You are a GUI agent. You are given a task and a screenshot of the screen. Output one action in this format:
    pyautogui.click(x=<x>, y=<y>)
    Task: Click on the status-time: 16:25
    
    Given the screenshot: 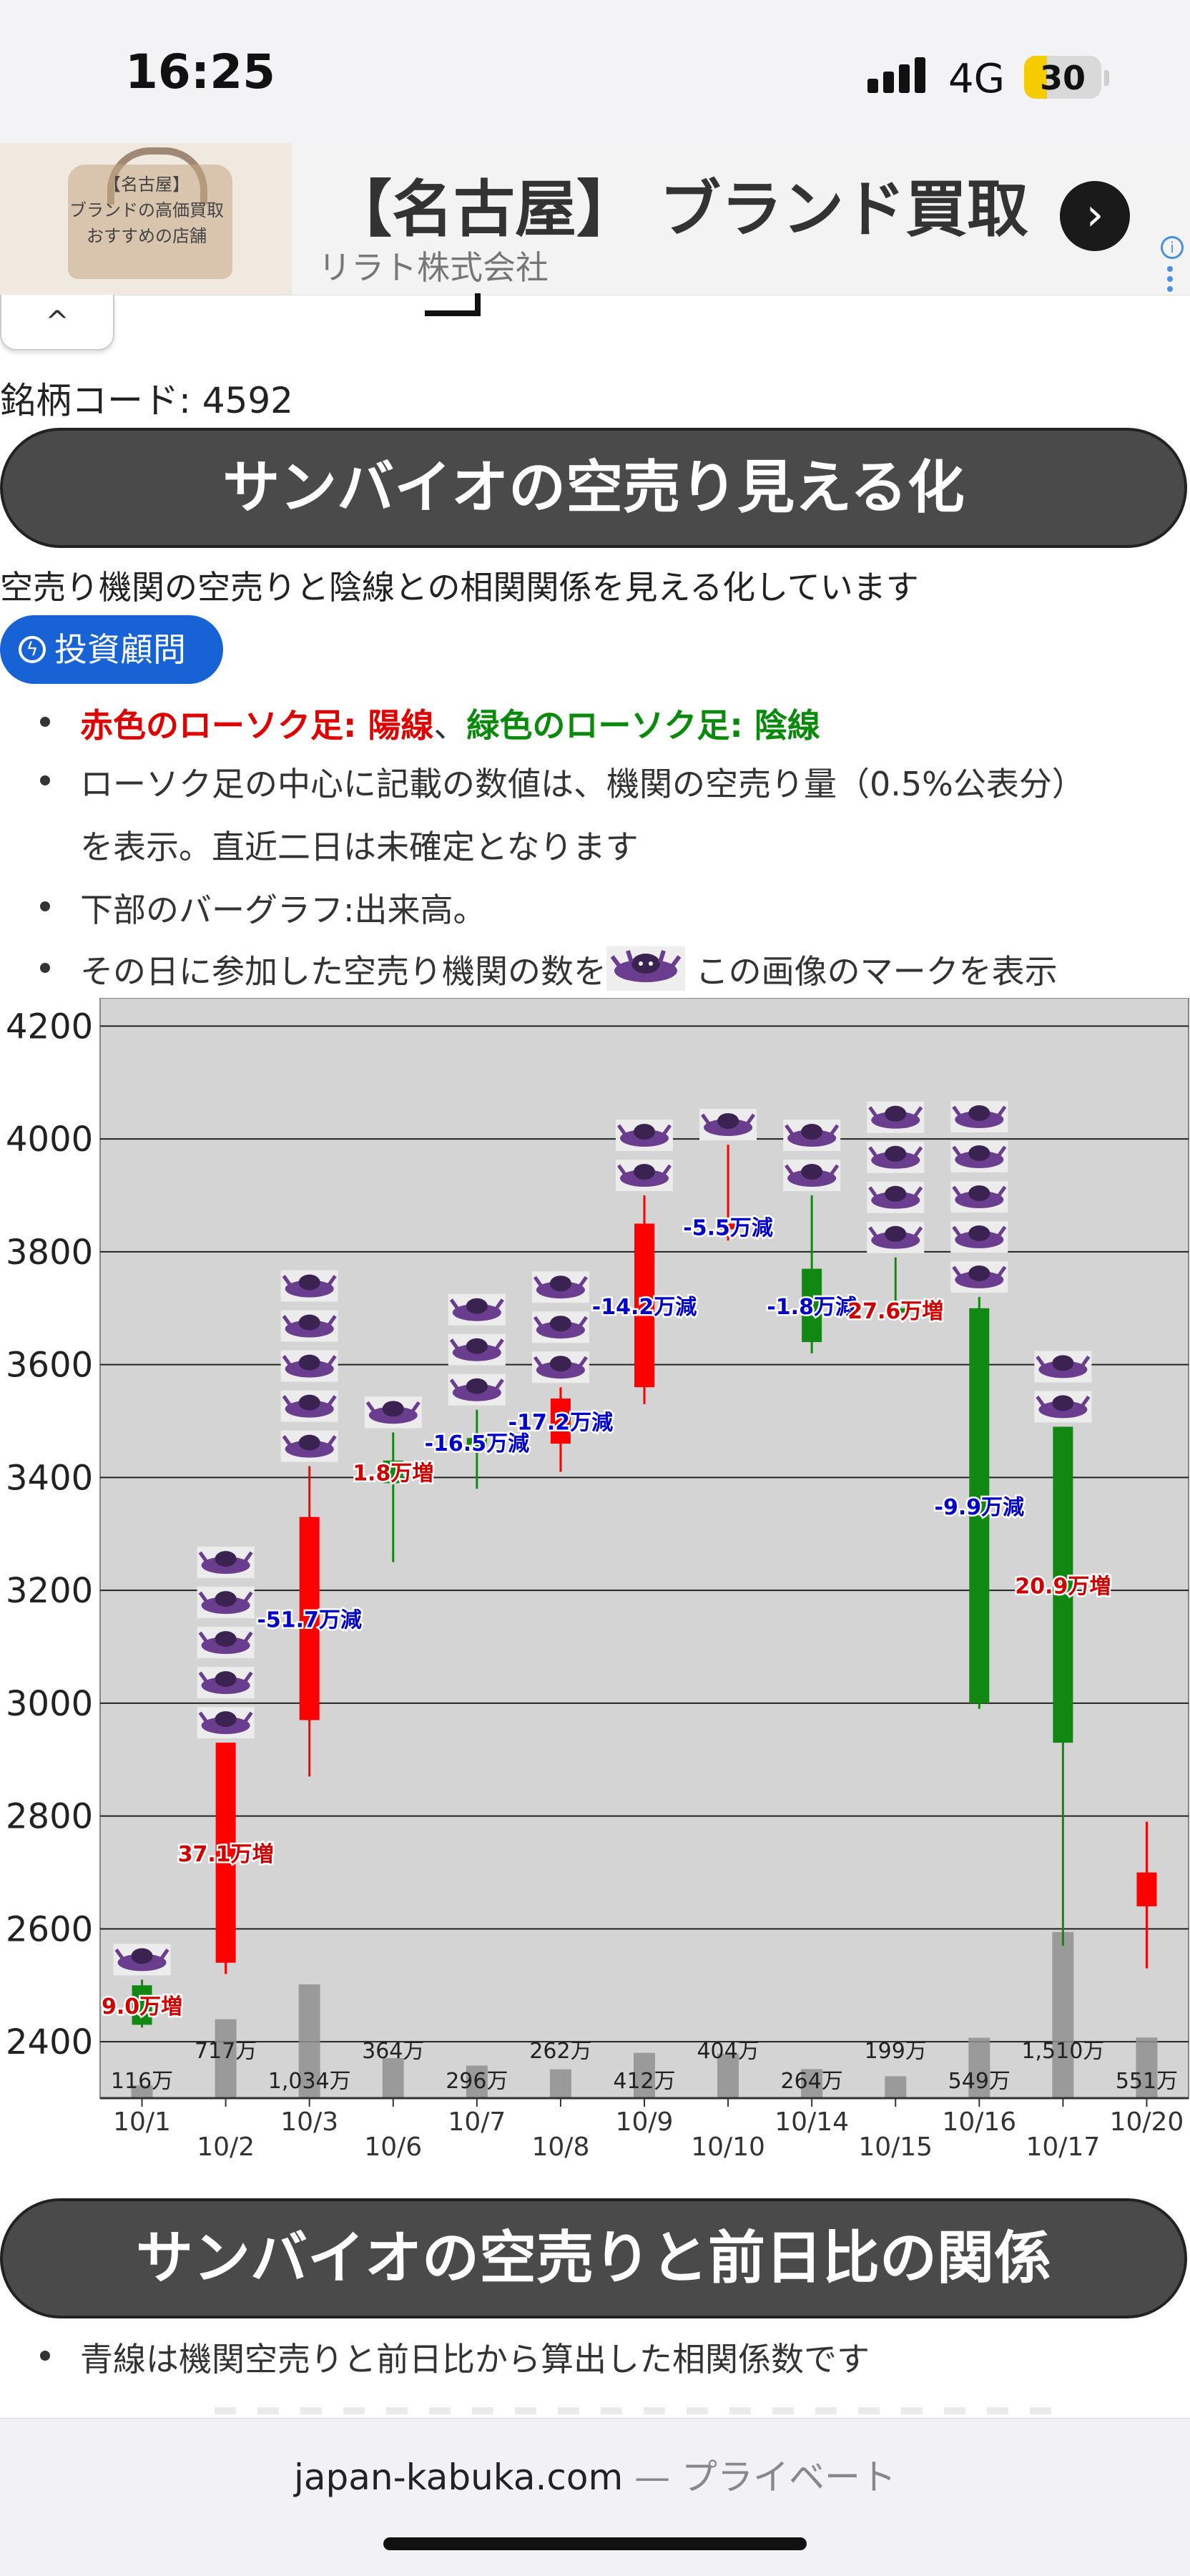 What is the action you would take?
    pyautogui.click(x=200, y=71)
    